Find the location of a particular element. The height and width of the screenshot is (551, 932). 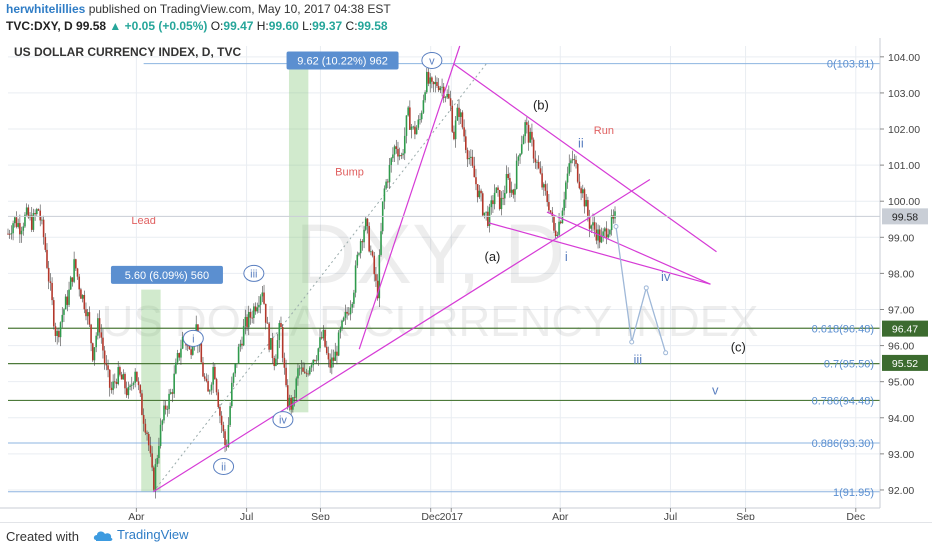

low-value: 99.37 is located at coordinates (327, 26).